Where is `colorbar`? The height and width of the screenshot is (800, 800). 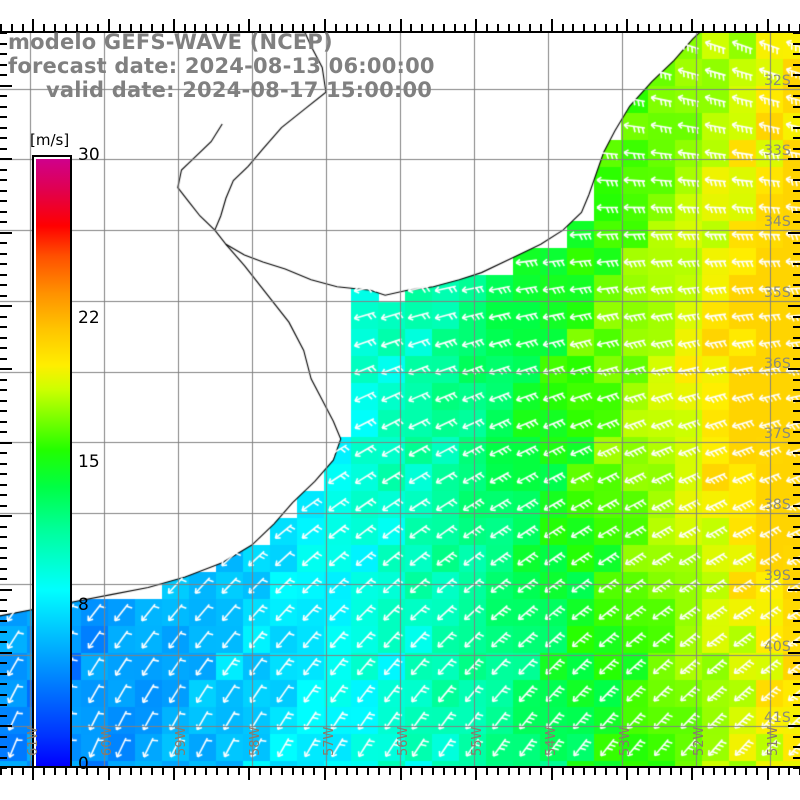 colorbar is located at coordinates (52, 461).